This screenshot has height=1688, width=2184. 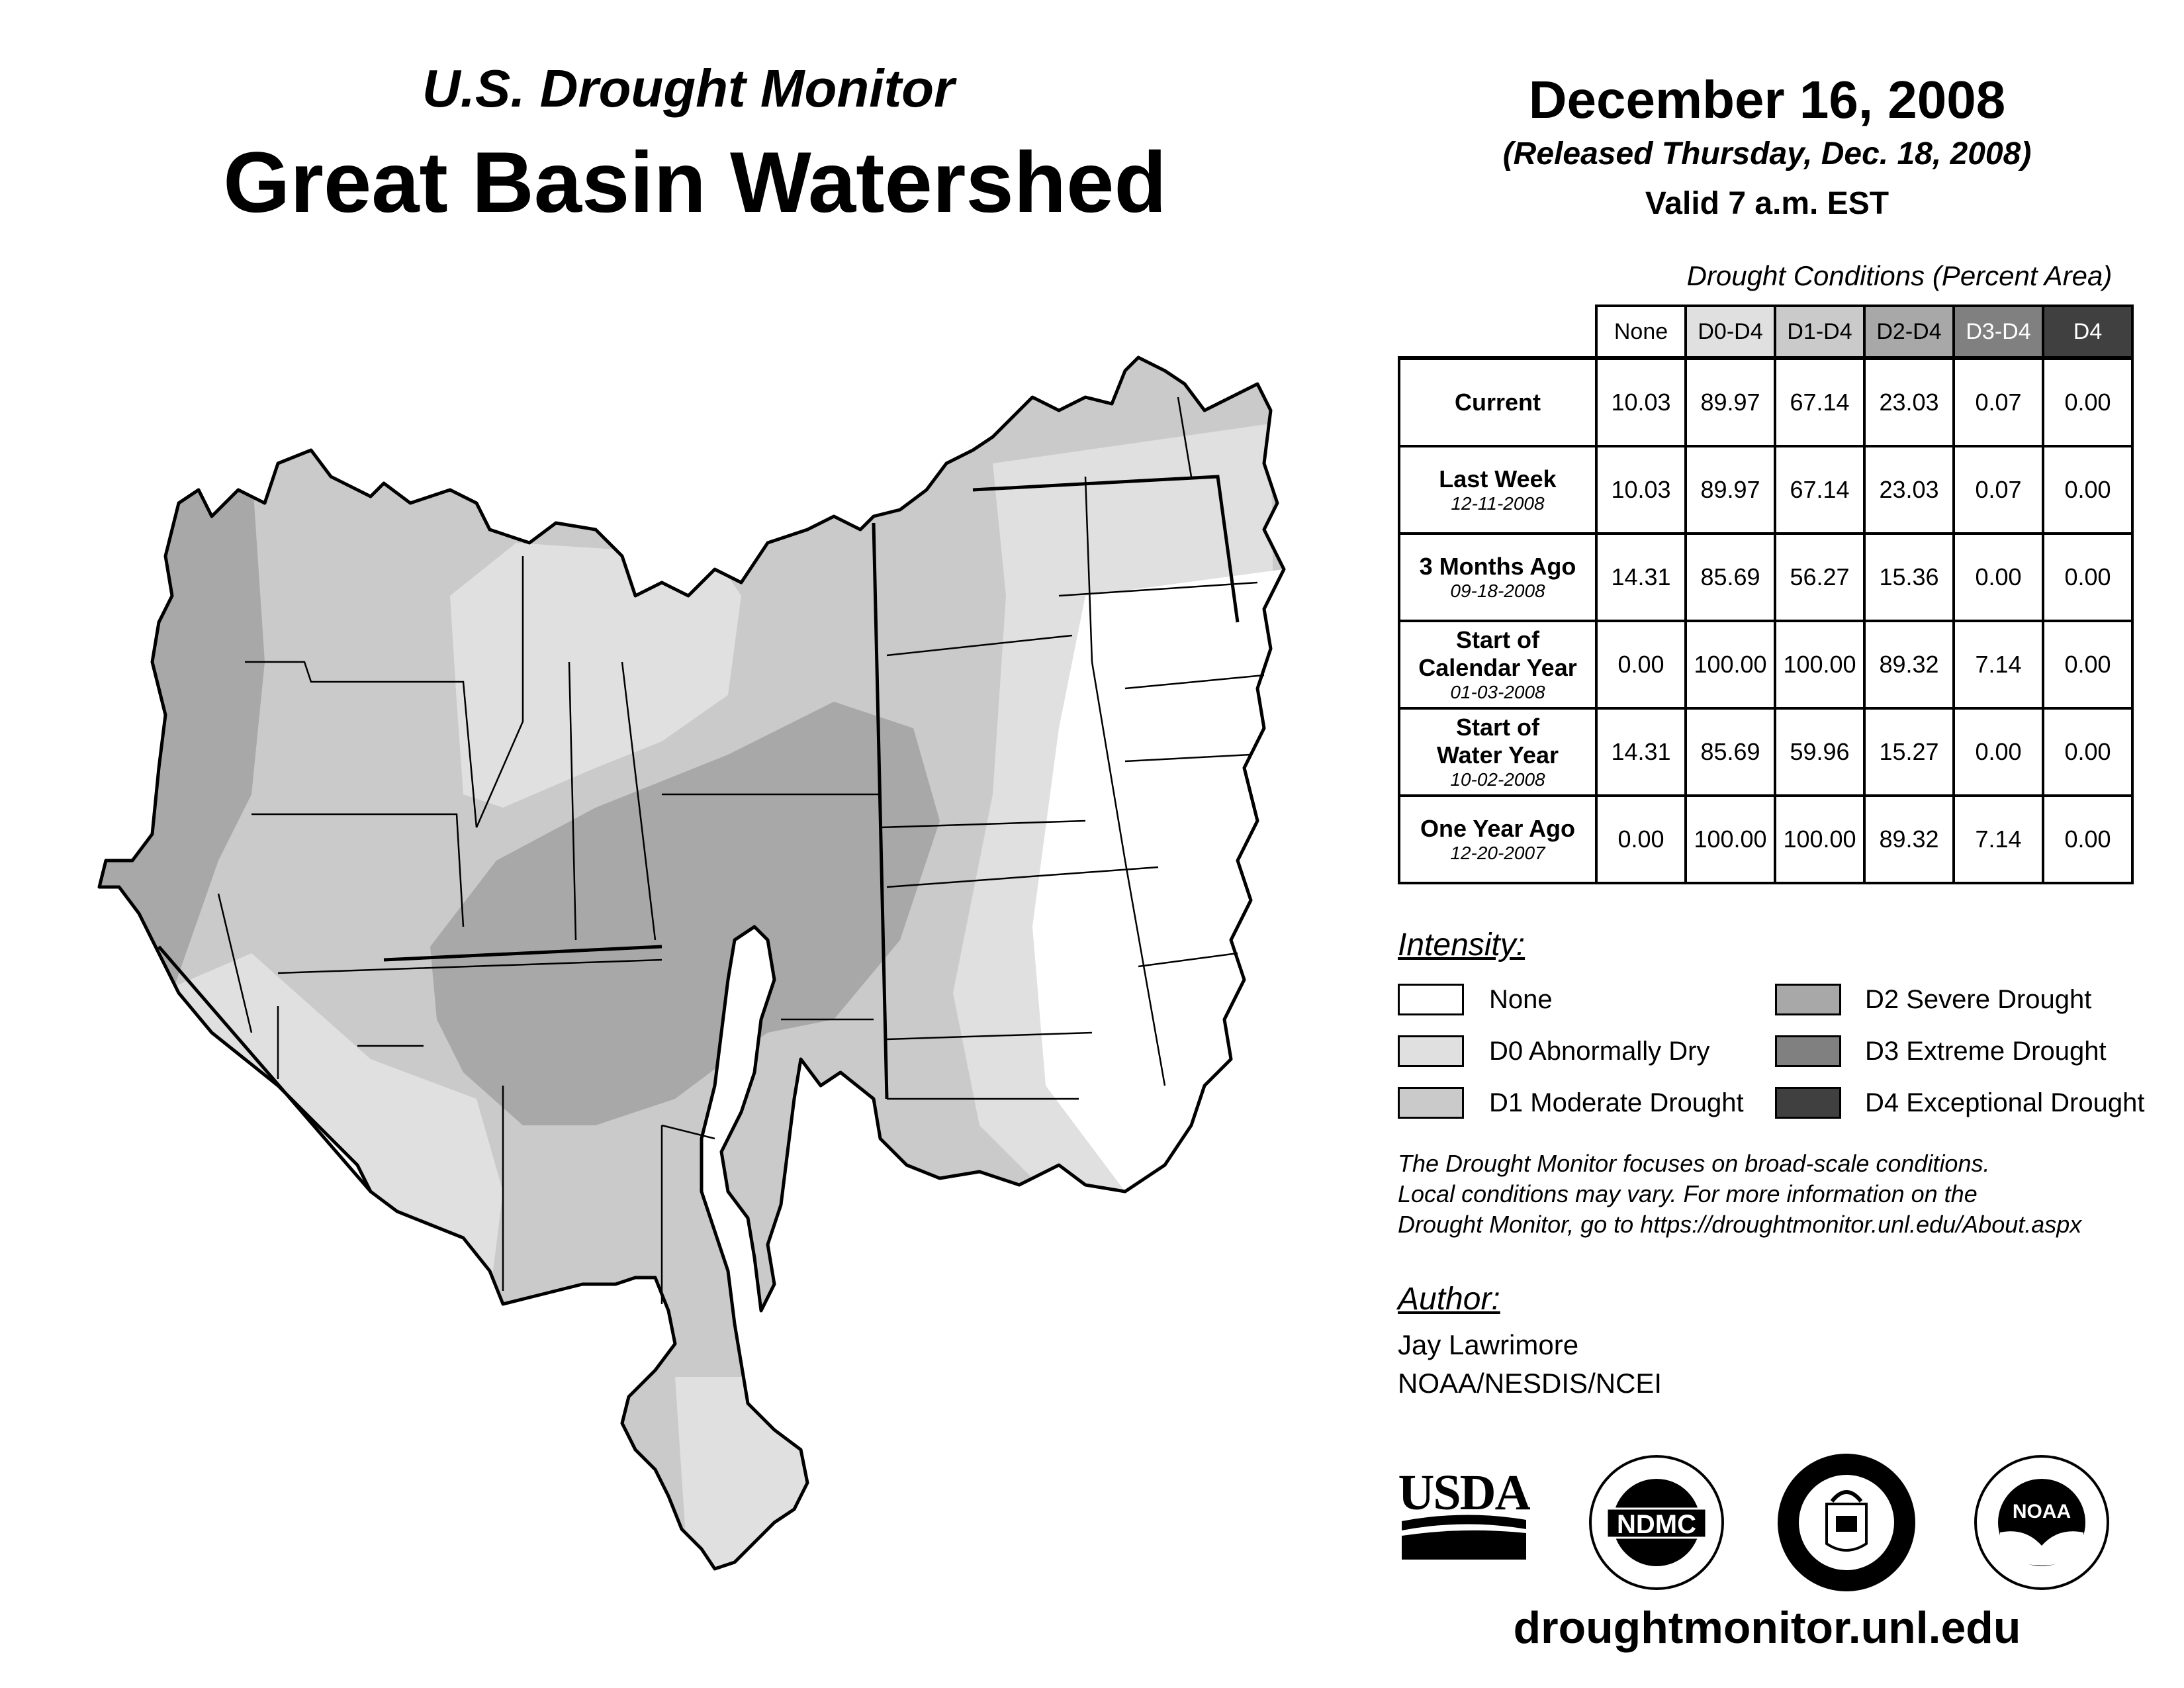 What do you see at coordinates (1808, 1051) in the screenshot?
I see `legend-swatch-d3` at bounding box center [1808, 1051].